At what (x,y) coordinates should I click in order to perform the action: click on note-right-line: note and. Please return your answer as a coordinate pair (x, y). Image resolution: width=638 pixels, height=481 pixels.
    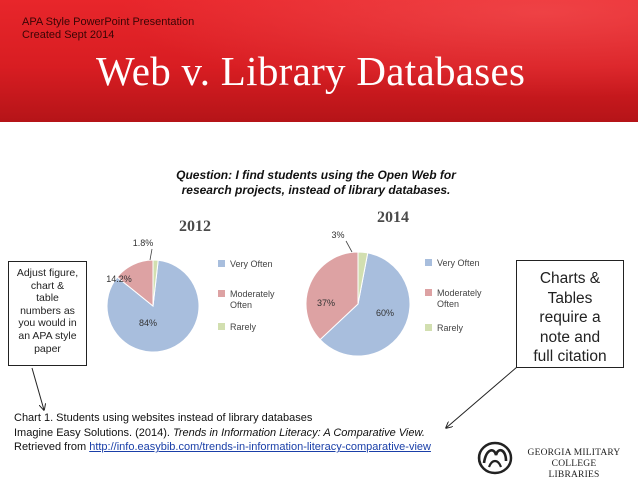
    Looking at the image, I should click on (570, 337).